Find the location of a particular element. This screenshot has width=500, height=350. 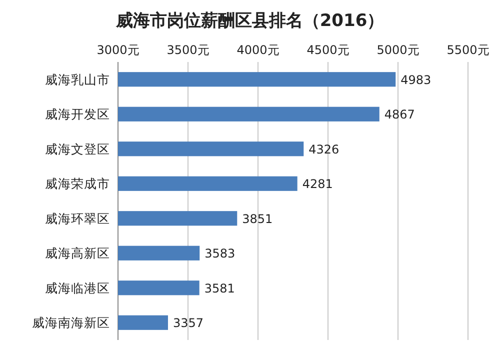

y-tick-label: 威海南海新区 is located at coordinates (71, 322).